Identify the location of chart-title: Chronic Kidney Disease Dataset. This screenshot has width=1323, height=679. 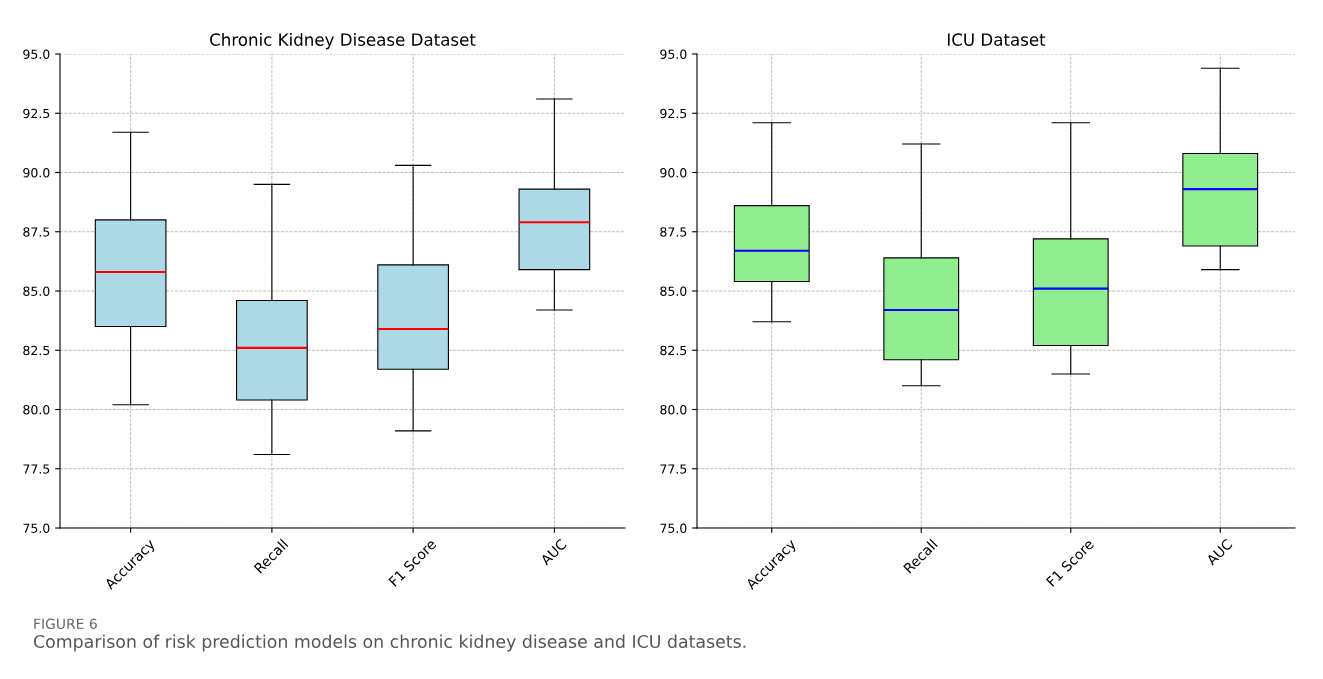
(343, 41).